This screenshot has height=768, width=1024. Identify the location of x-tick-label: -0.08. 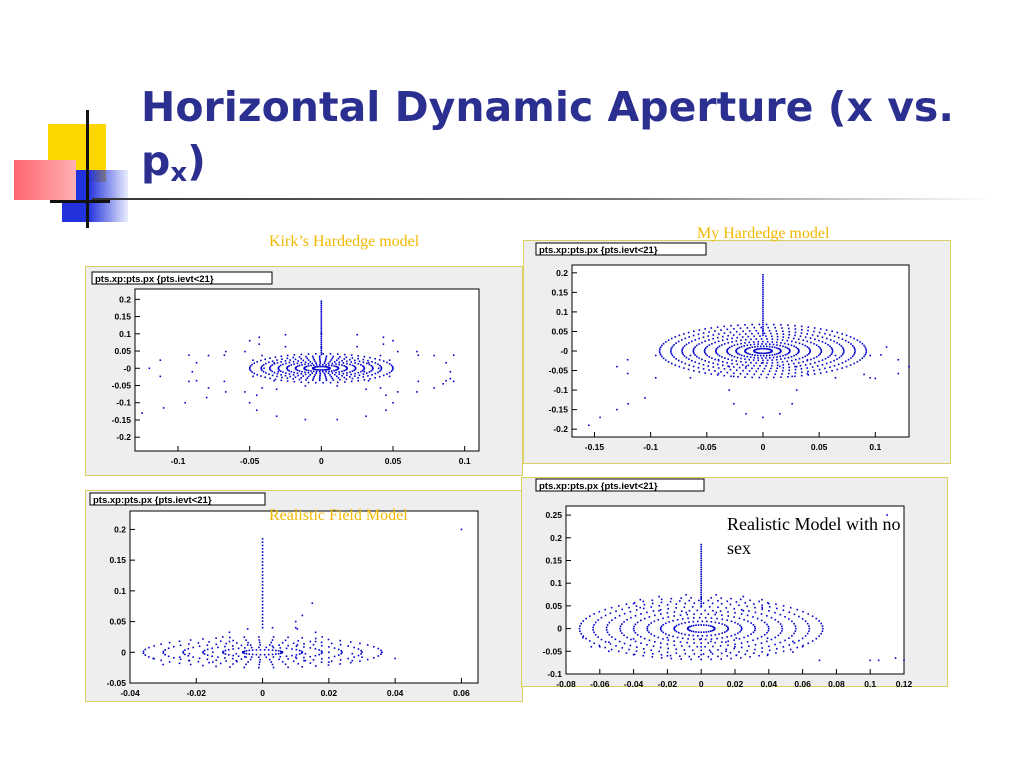
(566, 683).